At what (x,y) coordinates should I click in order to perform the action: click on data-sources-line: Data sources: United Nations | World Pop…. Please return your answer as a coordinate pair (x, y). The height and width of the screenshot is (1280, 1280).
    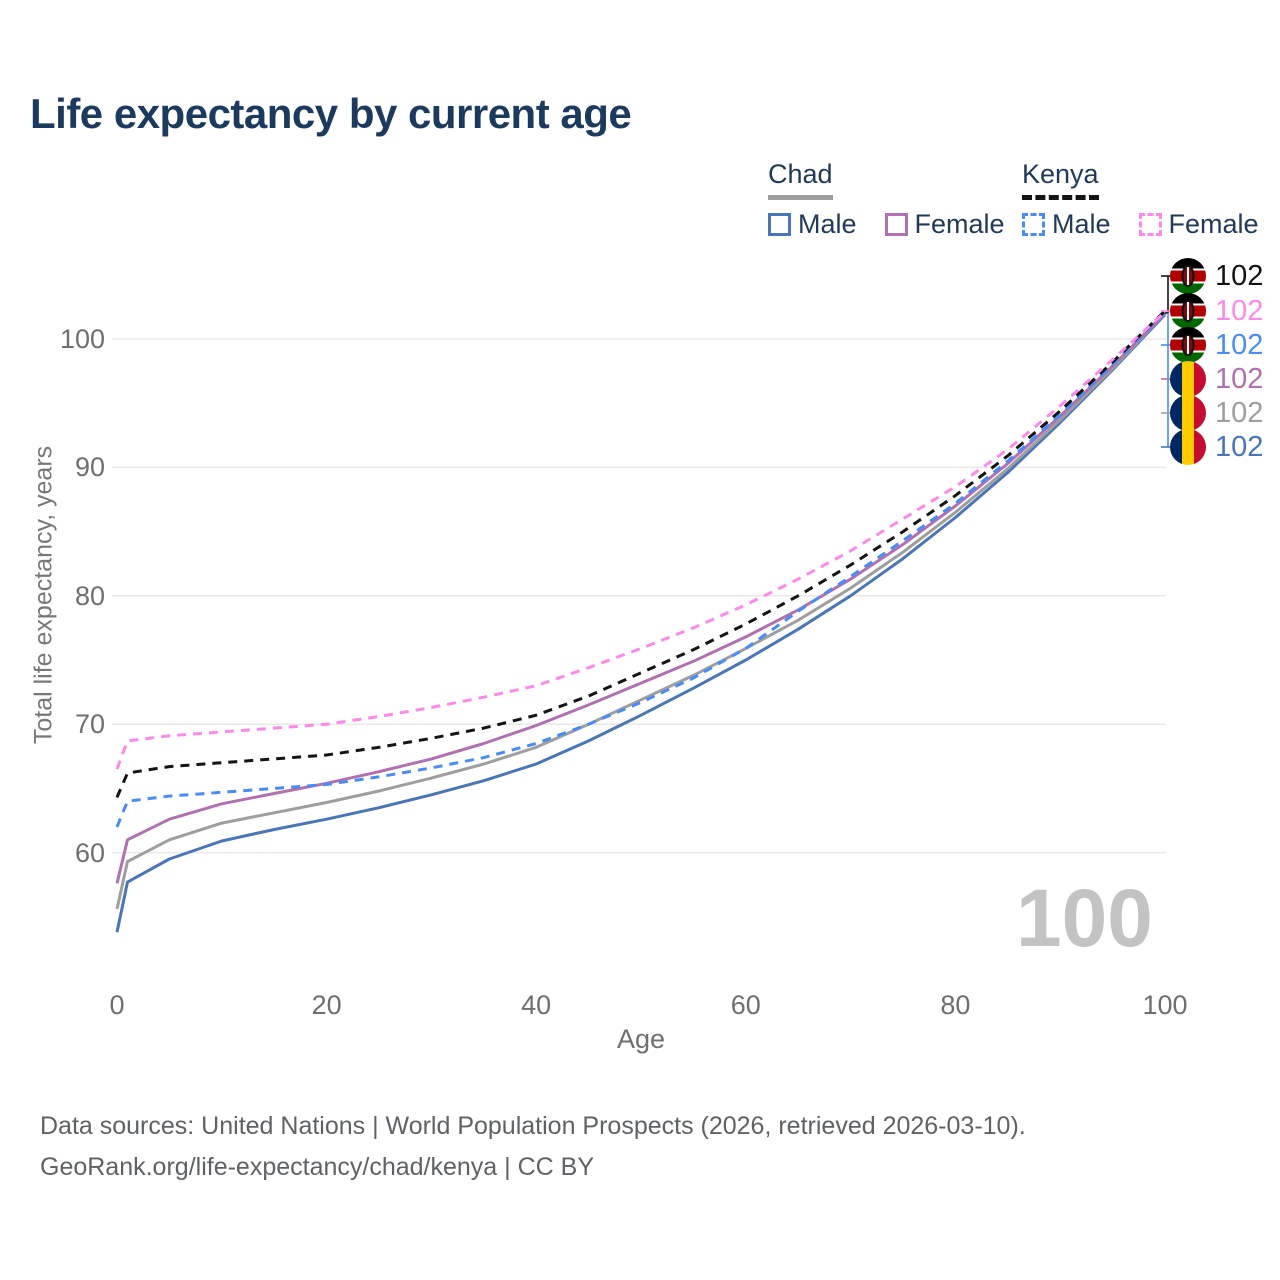
    Looking at the image, I should click on (533, 1126).